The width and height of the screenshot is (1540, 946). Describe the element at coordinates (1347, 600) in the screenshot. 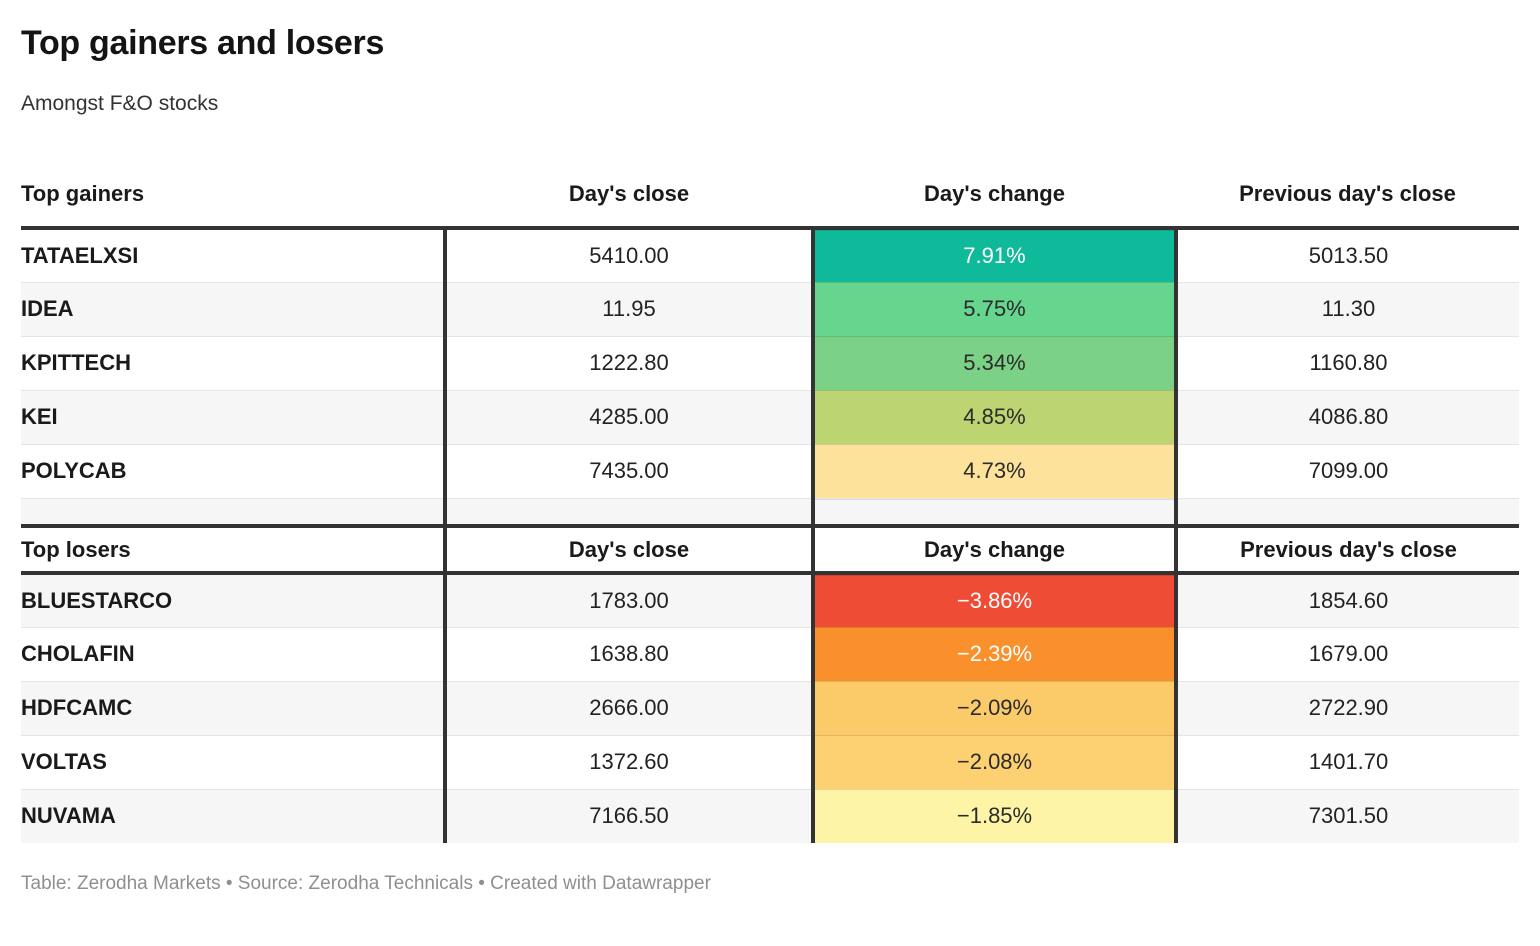

I see `previous-close-value: 1854.60` at that location.